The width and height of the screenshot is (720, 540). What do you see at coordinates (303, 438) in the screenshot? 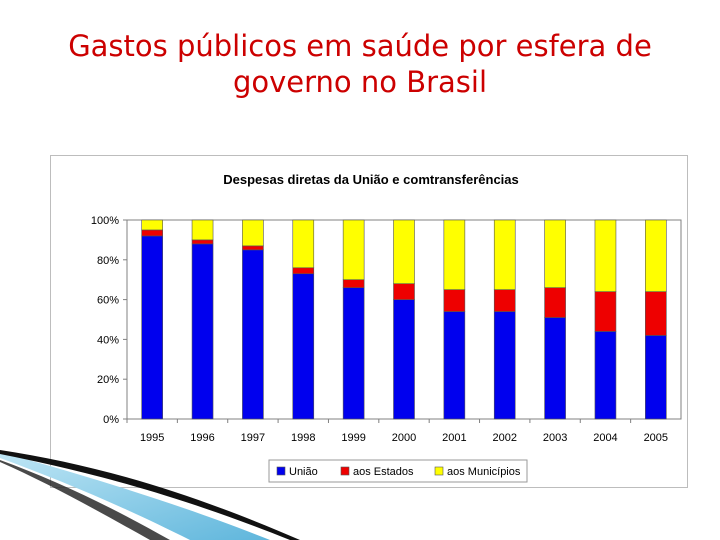
I see `x-tick-label: 1998` at bounding box center [303, 438].